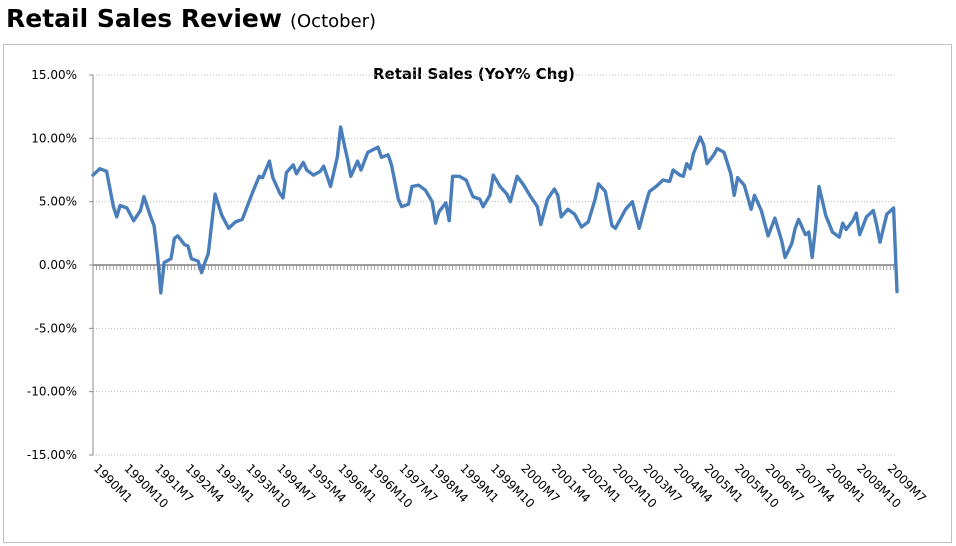  Describe the element at coordinates (52, 455) in the screenshot. I see `y-tick-label: -15.00%` at that location.